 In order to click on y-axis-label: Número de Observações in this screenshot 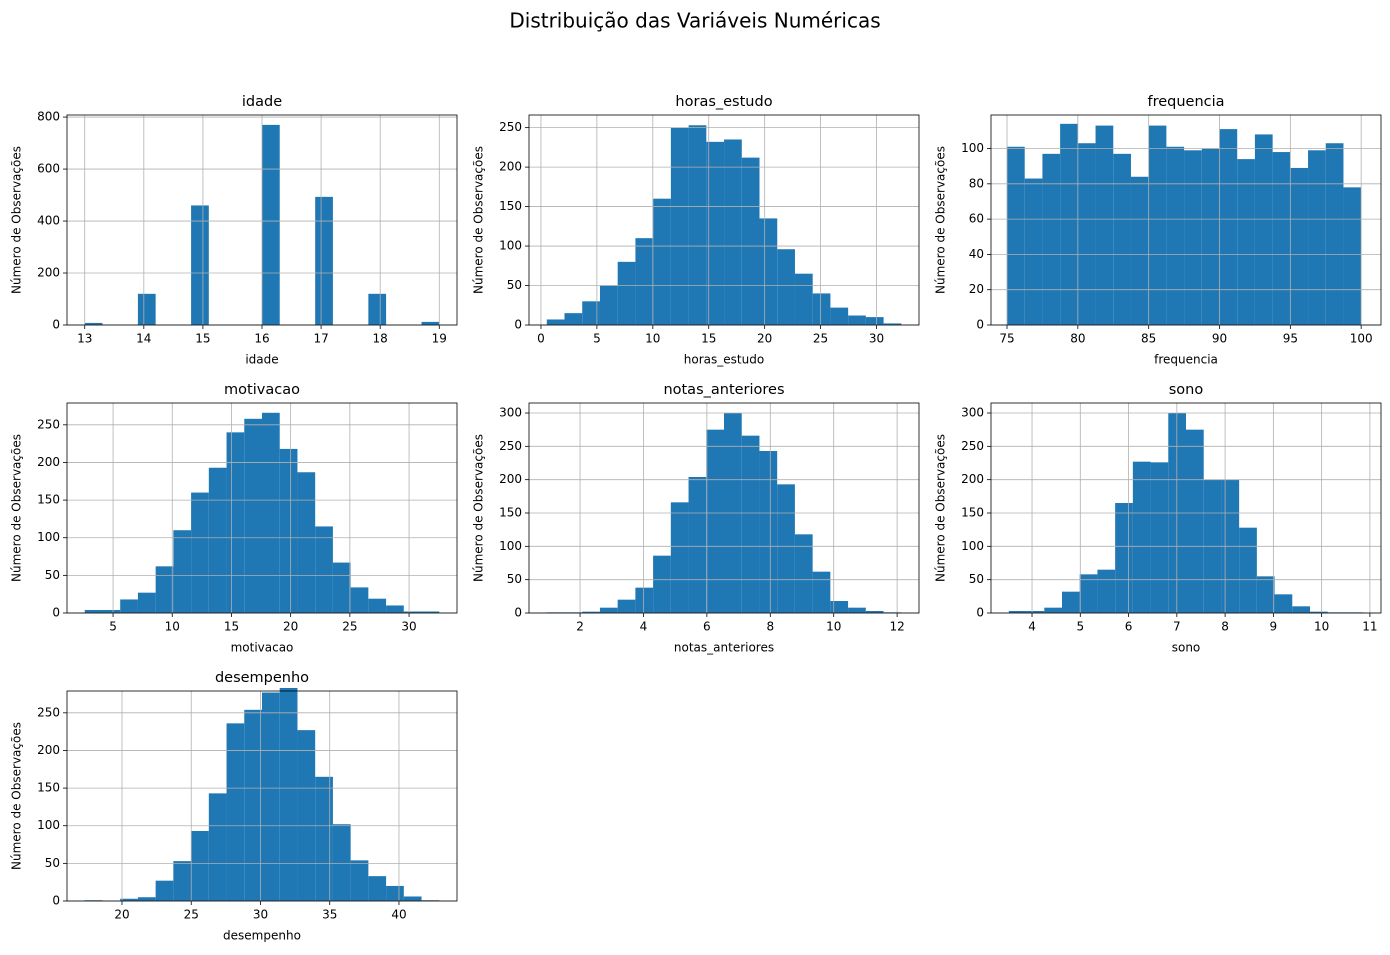, I will do `click(17, 220)`.